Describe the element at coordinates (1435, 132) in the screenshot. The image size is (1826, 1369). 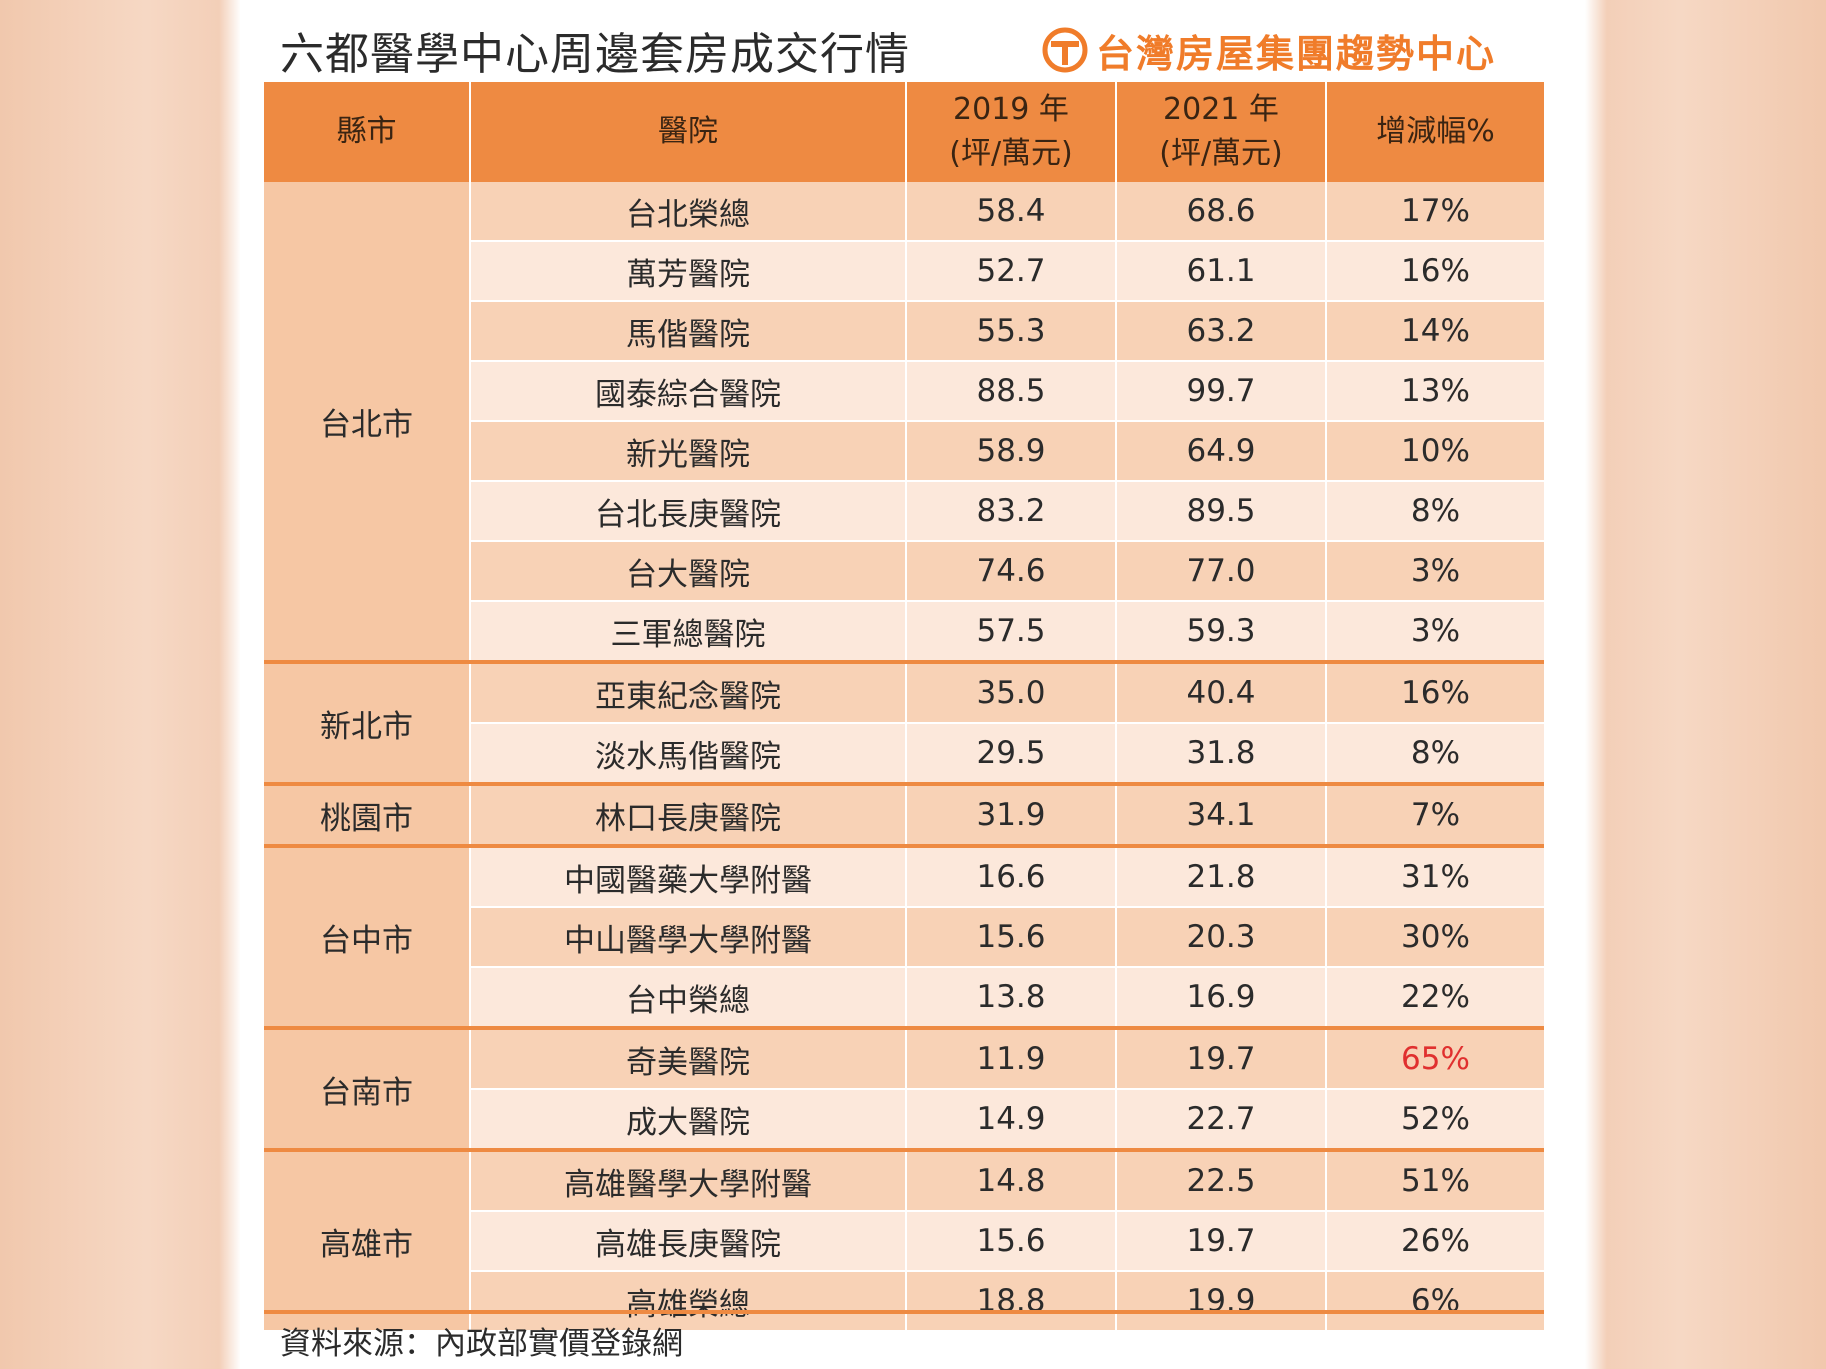
I see `header-change: 增減幅%` at that location.